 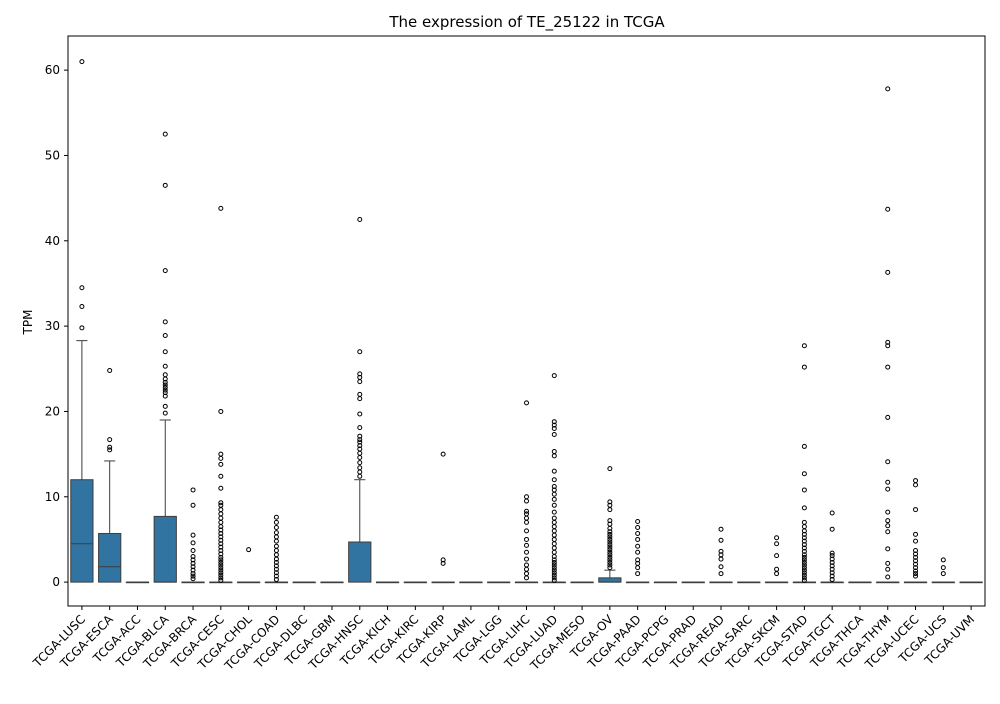 What do you see at coordinates (888, 335) in the screenshot?
I see `box-group-tcga-thym` at bounding box center [888, 335].